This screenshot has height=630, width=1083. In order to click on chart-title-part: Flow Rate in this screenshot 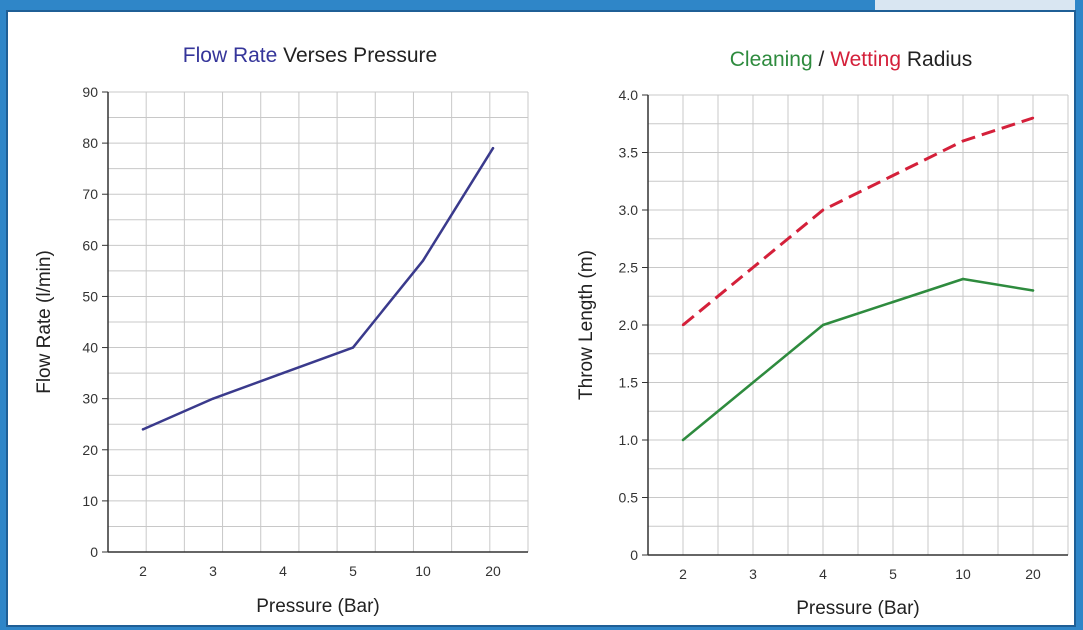, I will do `click(230, 55)`.